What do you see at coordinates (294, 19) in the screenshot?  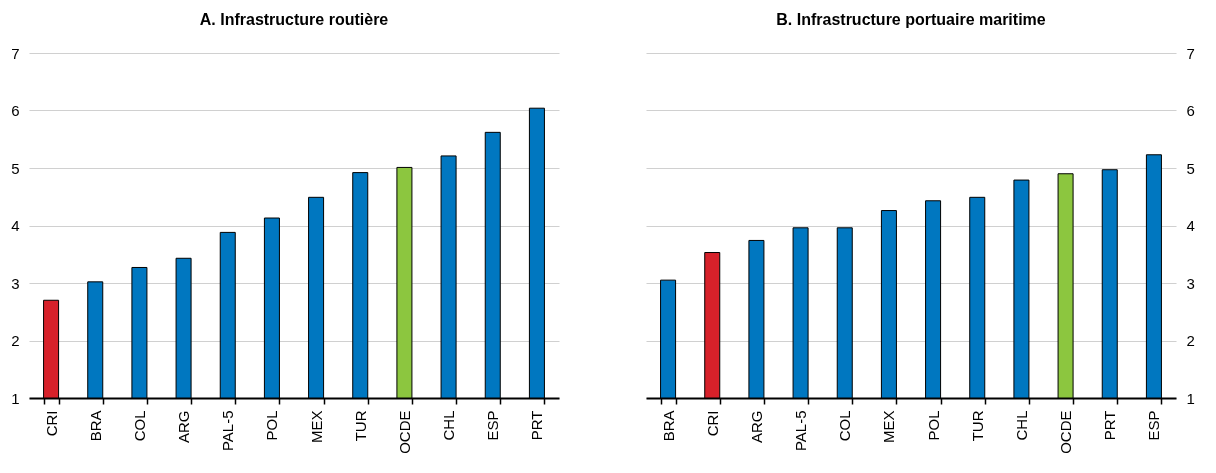 I see `chart-title: A. Infrastructure routière` at bounding box center [294, 19].